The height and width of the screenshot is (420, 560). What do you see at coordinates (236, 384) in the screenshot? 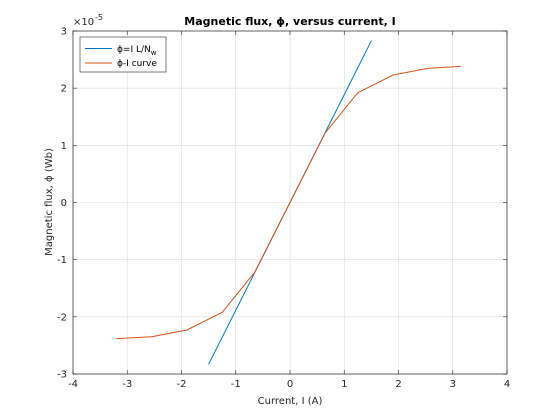
I see `x-tick-label: -1` at bounding box center [236, 384].